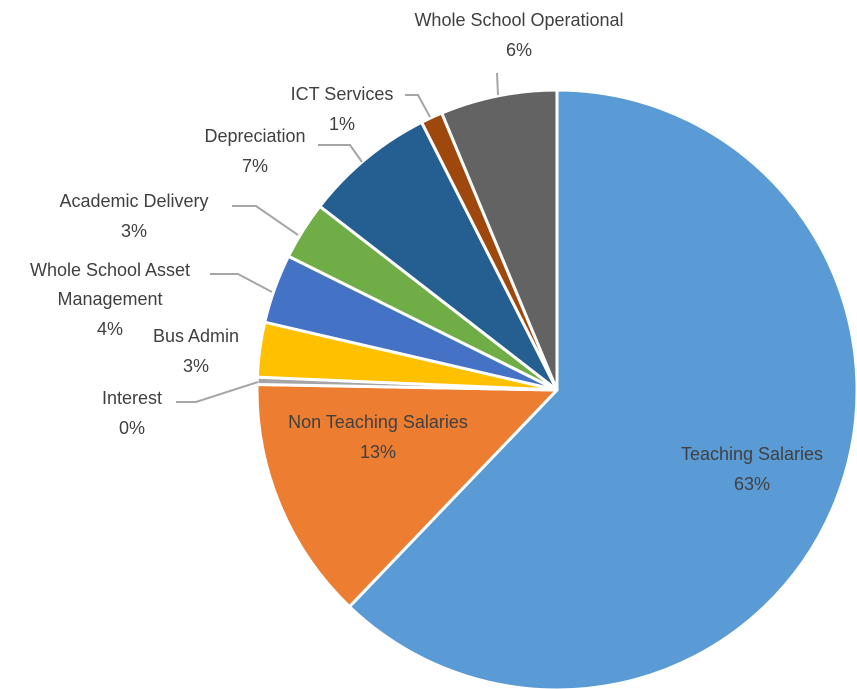 Image resolution: width=857 pixels, height=689 pixels. Describe the element at coordinates (418, 106) in the screenshot. I see `leader-ict` at that location.